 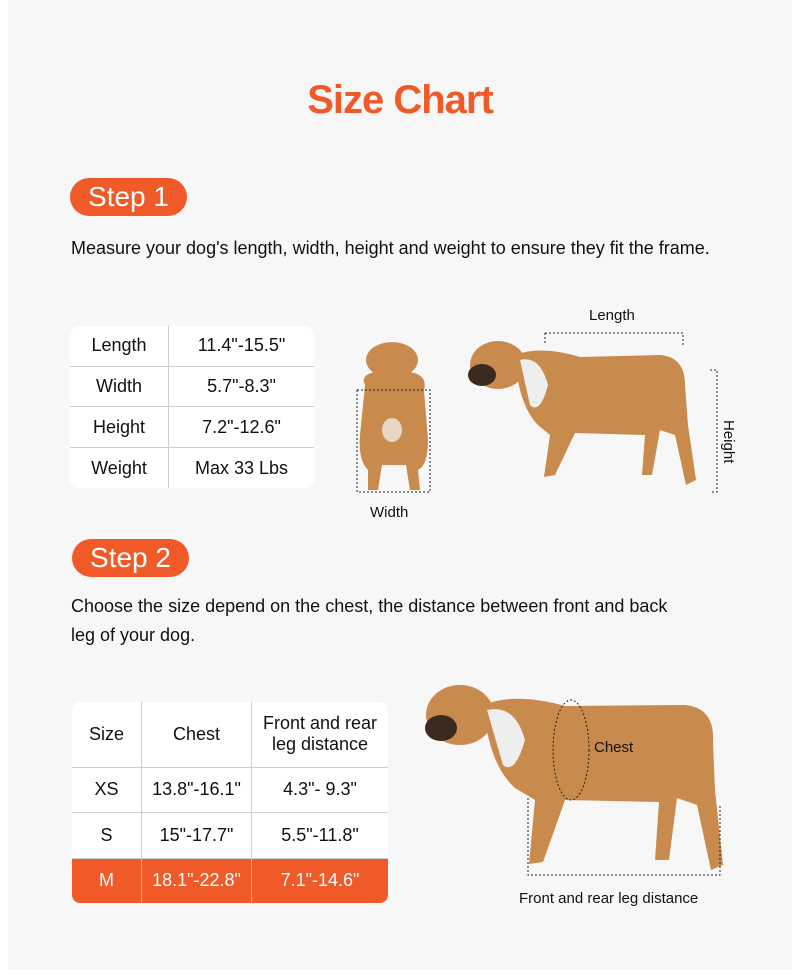 I want to click on cell: XS, so click(x=107, y=790).